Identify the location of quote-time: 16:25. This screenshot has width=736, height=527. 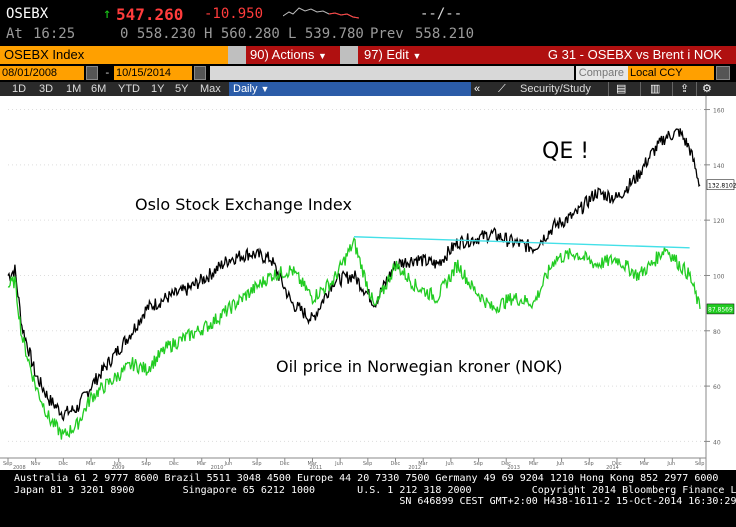
(54, 34).